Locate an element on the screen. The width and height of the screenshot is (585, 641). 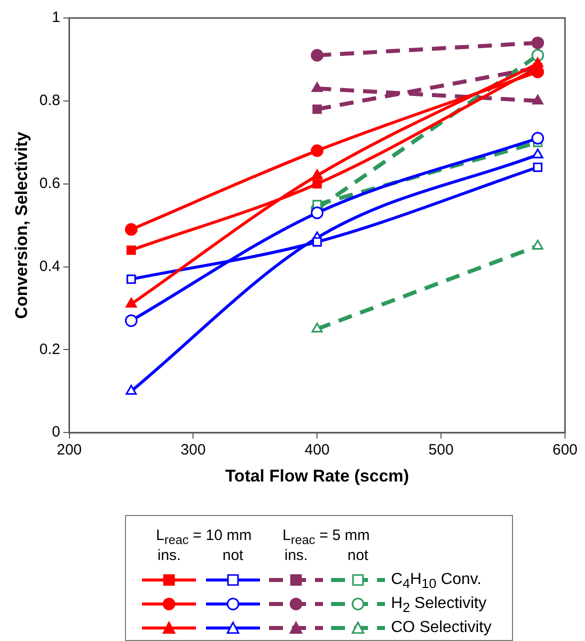
text: CO Selectivity is located at coordinates (441, 628).